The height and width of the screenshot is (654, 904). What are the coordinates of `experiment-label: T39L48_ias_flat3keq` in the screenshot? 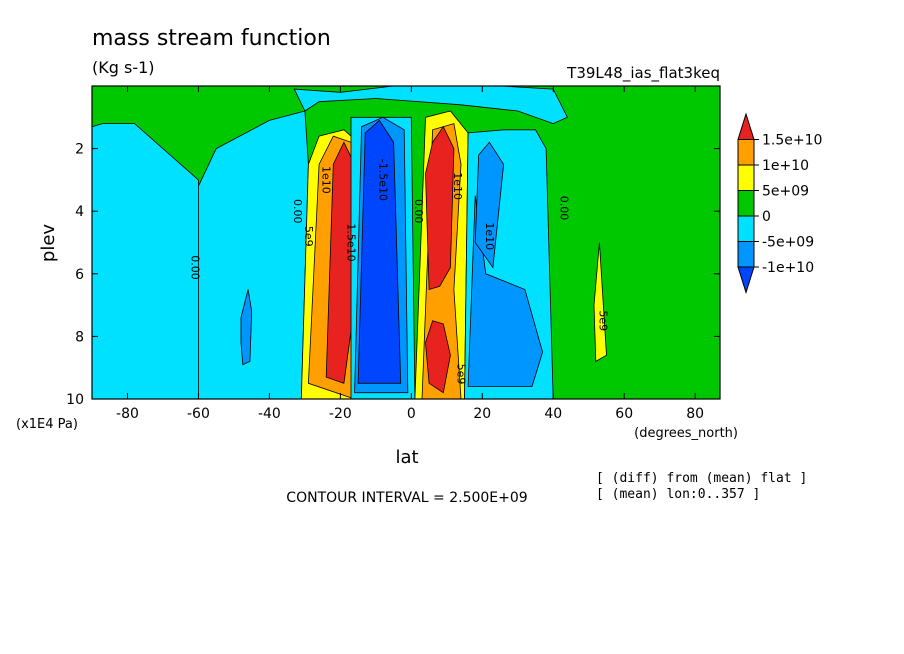 It's located at (643, 73).